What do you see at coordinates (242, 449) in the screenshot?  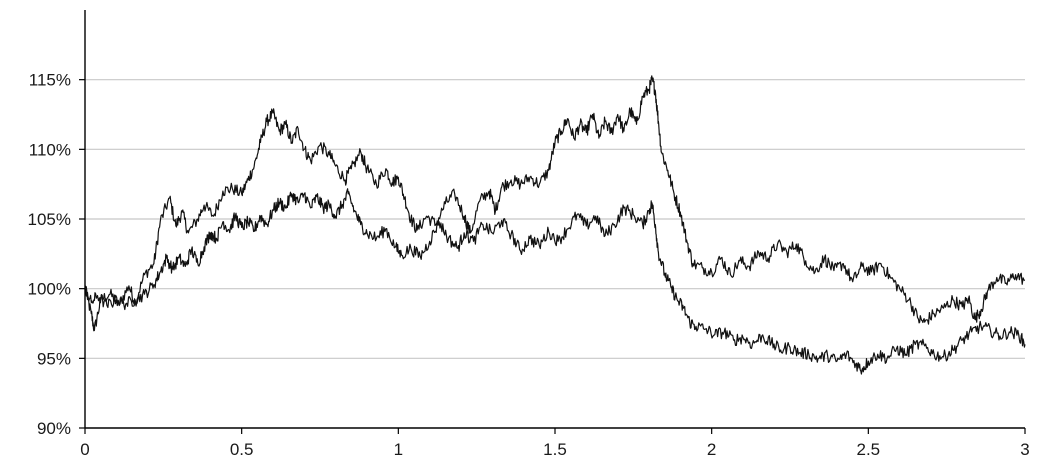 I see `x-tick-label: 0.5` at bounding box center [242, 449].